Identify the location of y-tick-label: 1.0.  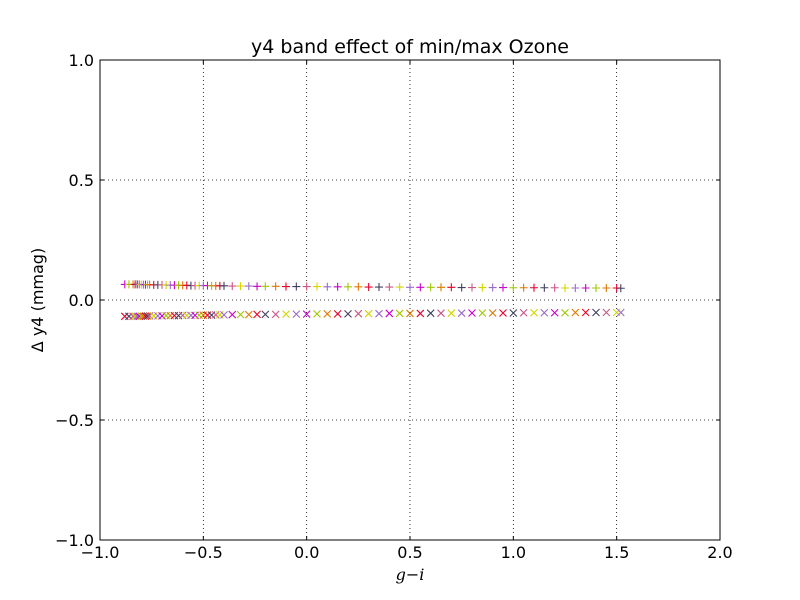
(81, 60).